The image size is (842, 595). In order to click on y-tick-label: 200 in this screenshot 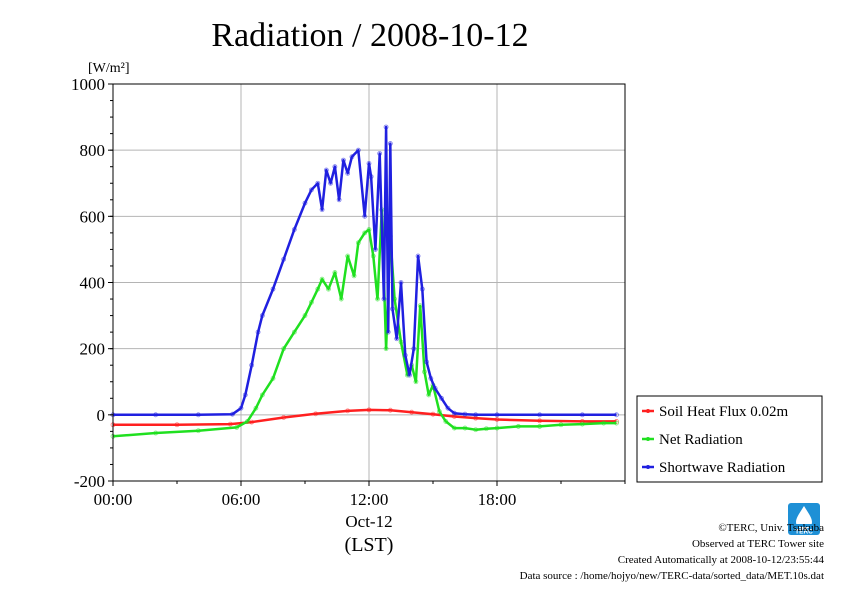, I will do `click(93, 349)`.